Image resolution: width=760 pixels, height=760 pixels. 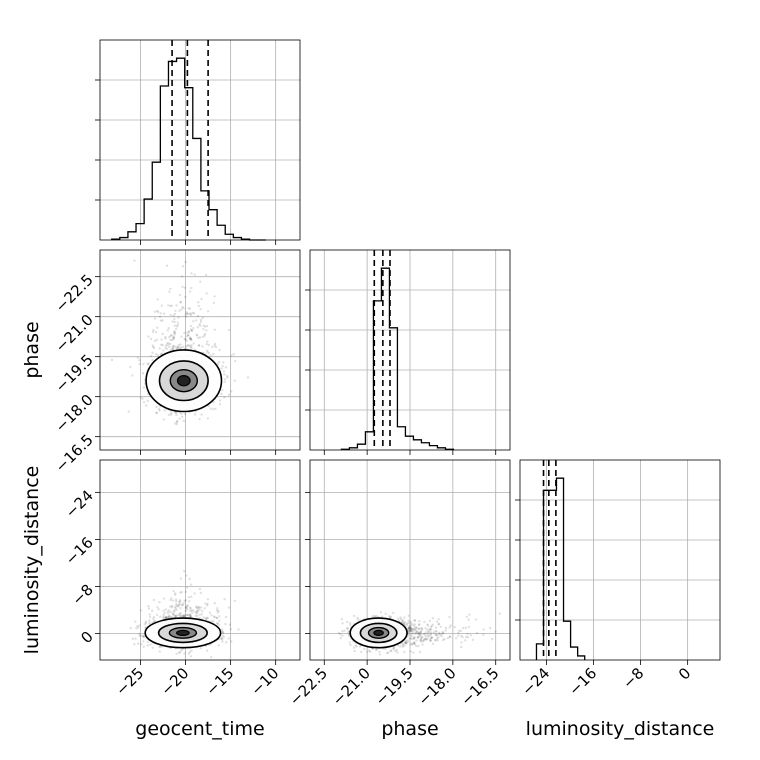 I want to click on dens-2-frame, so click(x=410, y=560).